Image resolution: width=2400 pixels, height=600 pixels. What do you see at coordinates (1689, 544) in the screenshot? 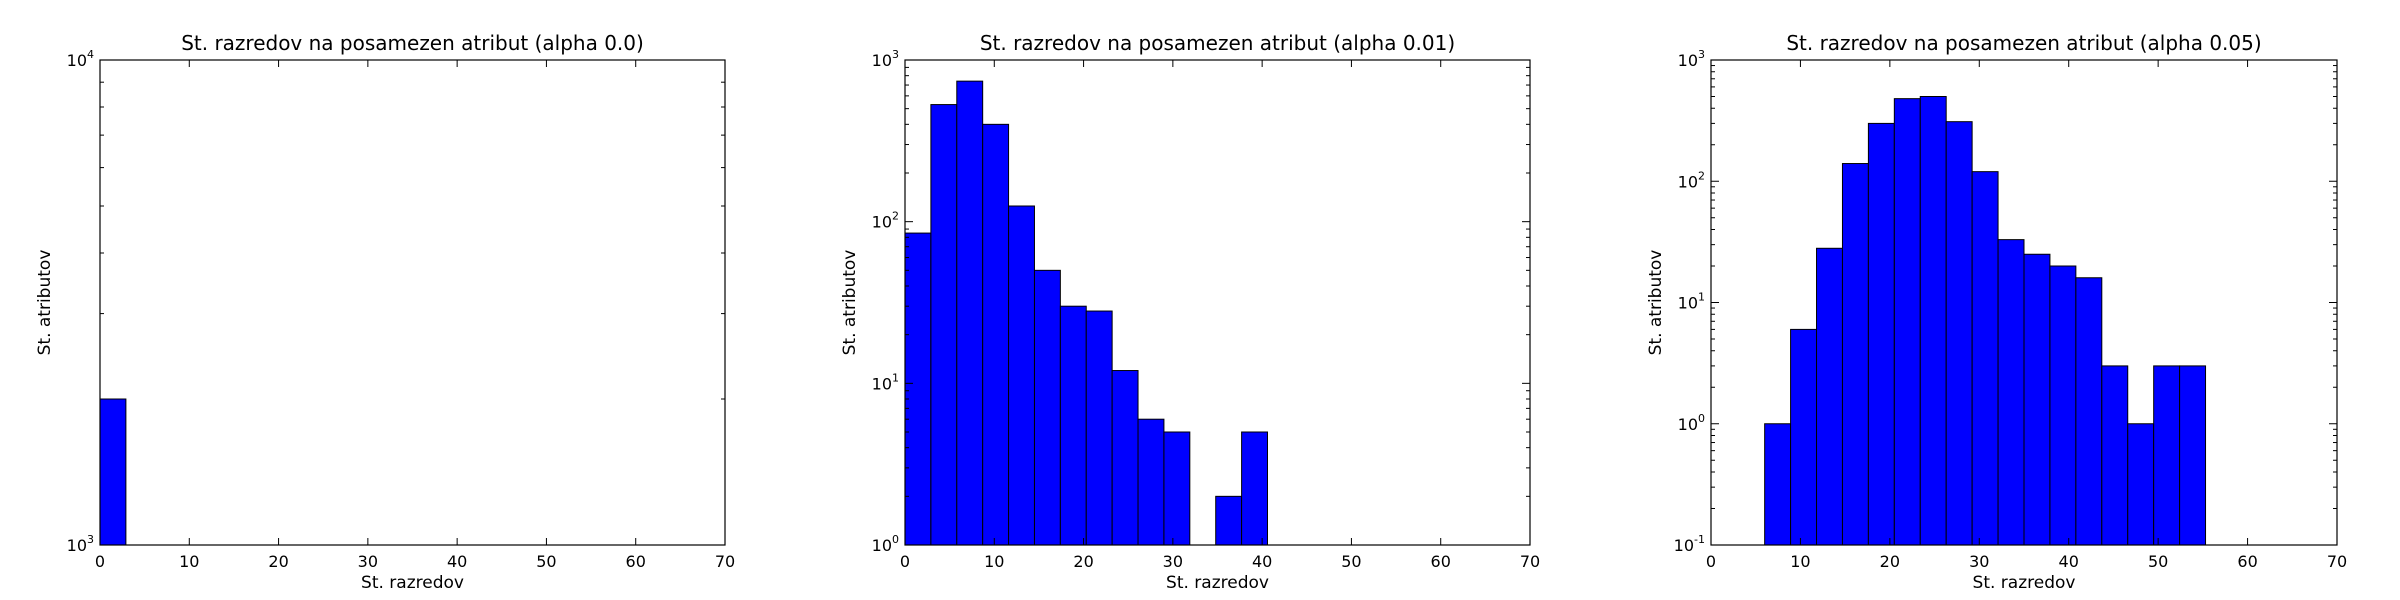
I see `y-tick-label: 10⁻¹` at bounding box center [1689, 544].